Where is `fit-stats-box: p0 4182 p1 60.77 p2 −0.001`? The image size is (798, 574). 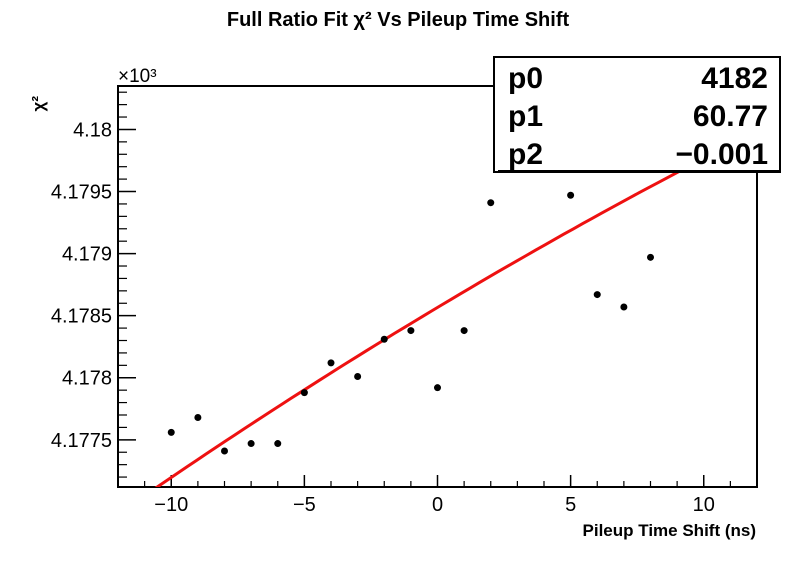 fit-stats-box: p0 4182 p1 60.77 p2 −0.001 is located at coordinates (637, 114).